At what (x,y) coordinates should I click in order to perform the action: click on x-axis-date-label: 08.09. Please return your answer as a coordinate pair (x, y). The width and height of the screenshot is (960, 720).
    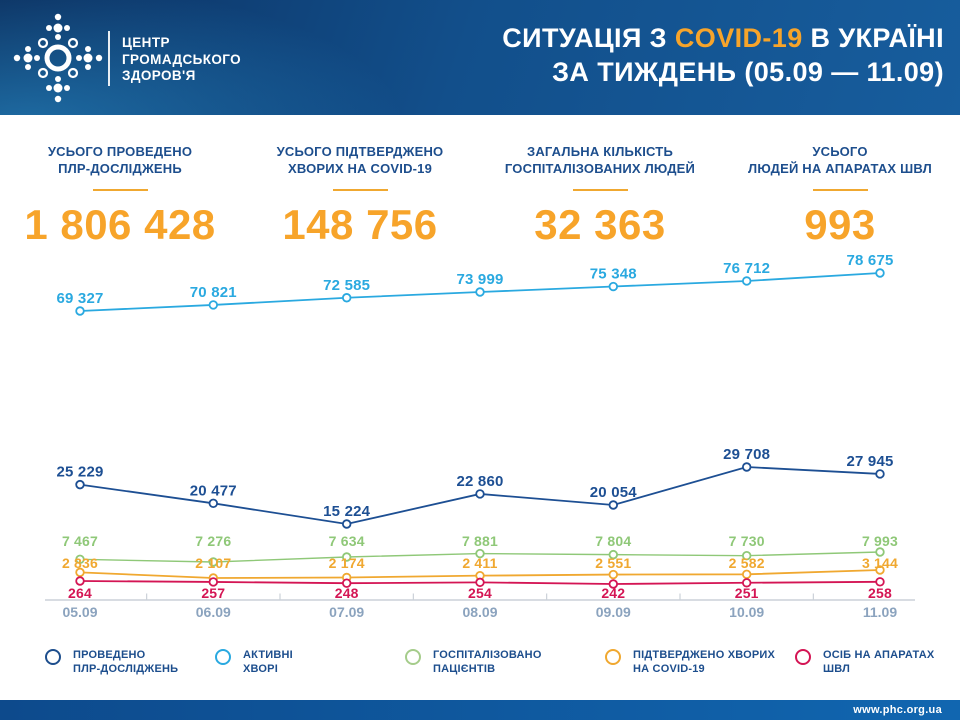
    Looking at the image, I should click on (479, 612).